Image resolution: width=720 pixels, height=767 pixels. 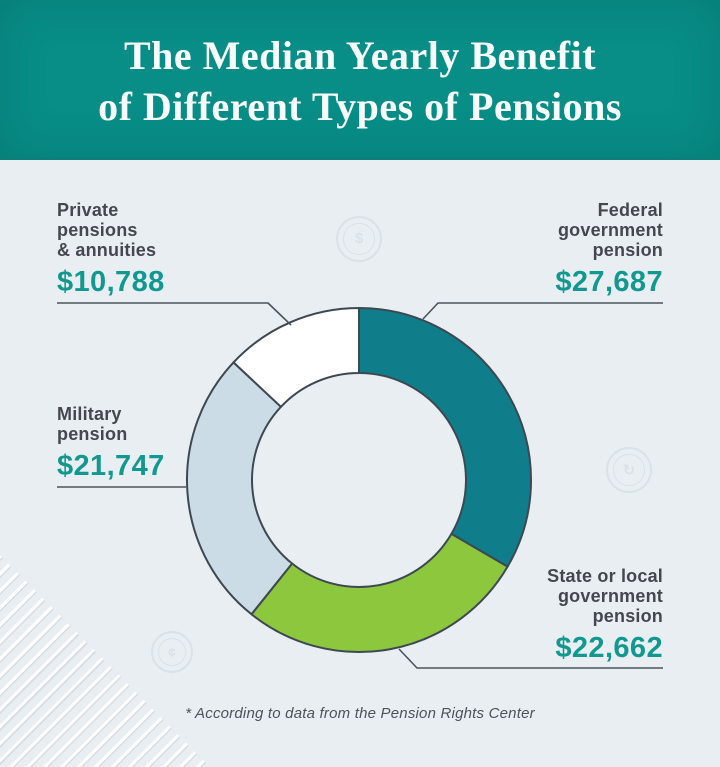 What do you see at coordinates (172, 652) in the screenshot?
I see `cent-watermark-icon: ¢` at bounding box center [172, 652].